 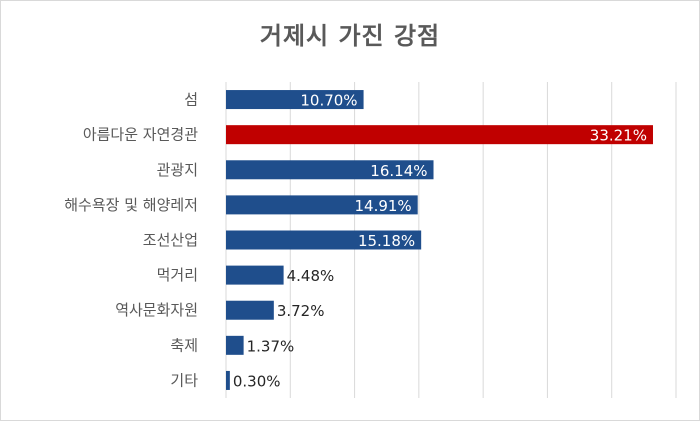 What do you see at coordinates (184, 380) in the screenshot?
I see `category-label: 기타` at bounding box center [184, 380].